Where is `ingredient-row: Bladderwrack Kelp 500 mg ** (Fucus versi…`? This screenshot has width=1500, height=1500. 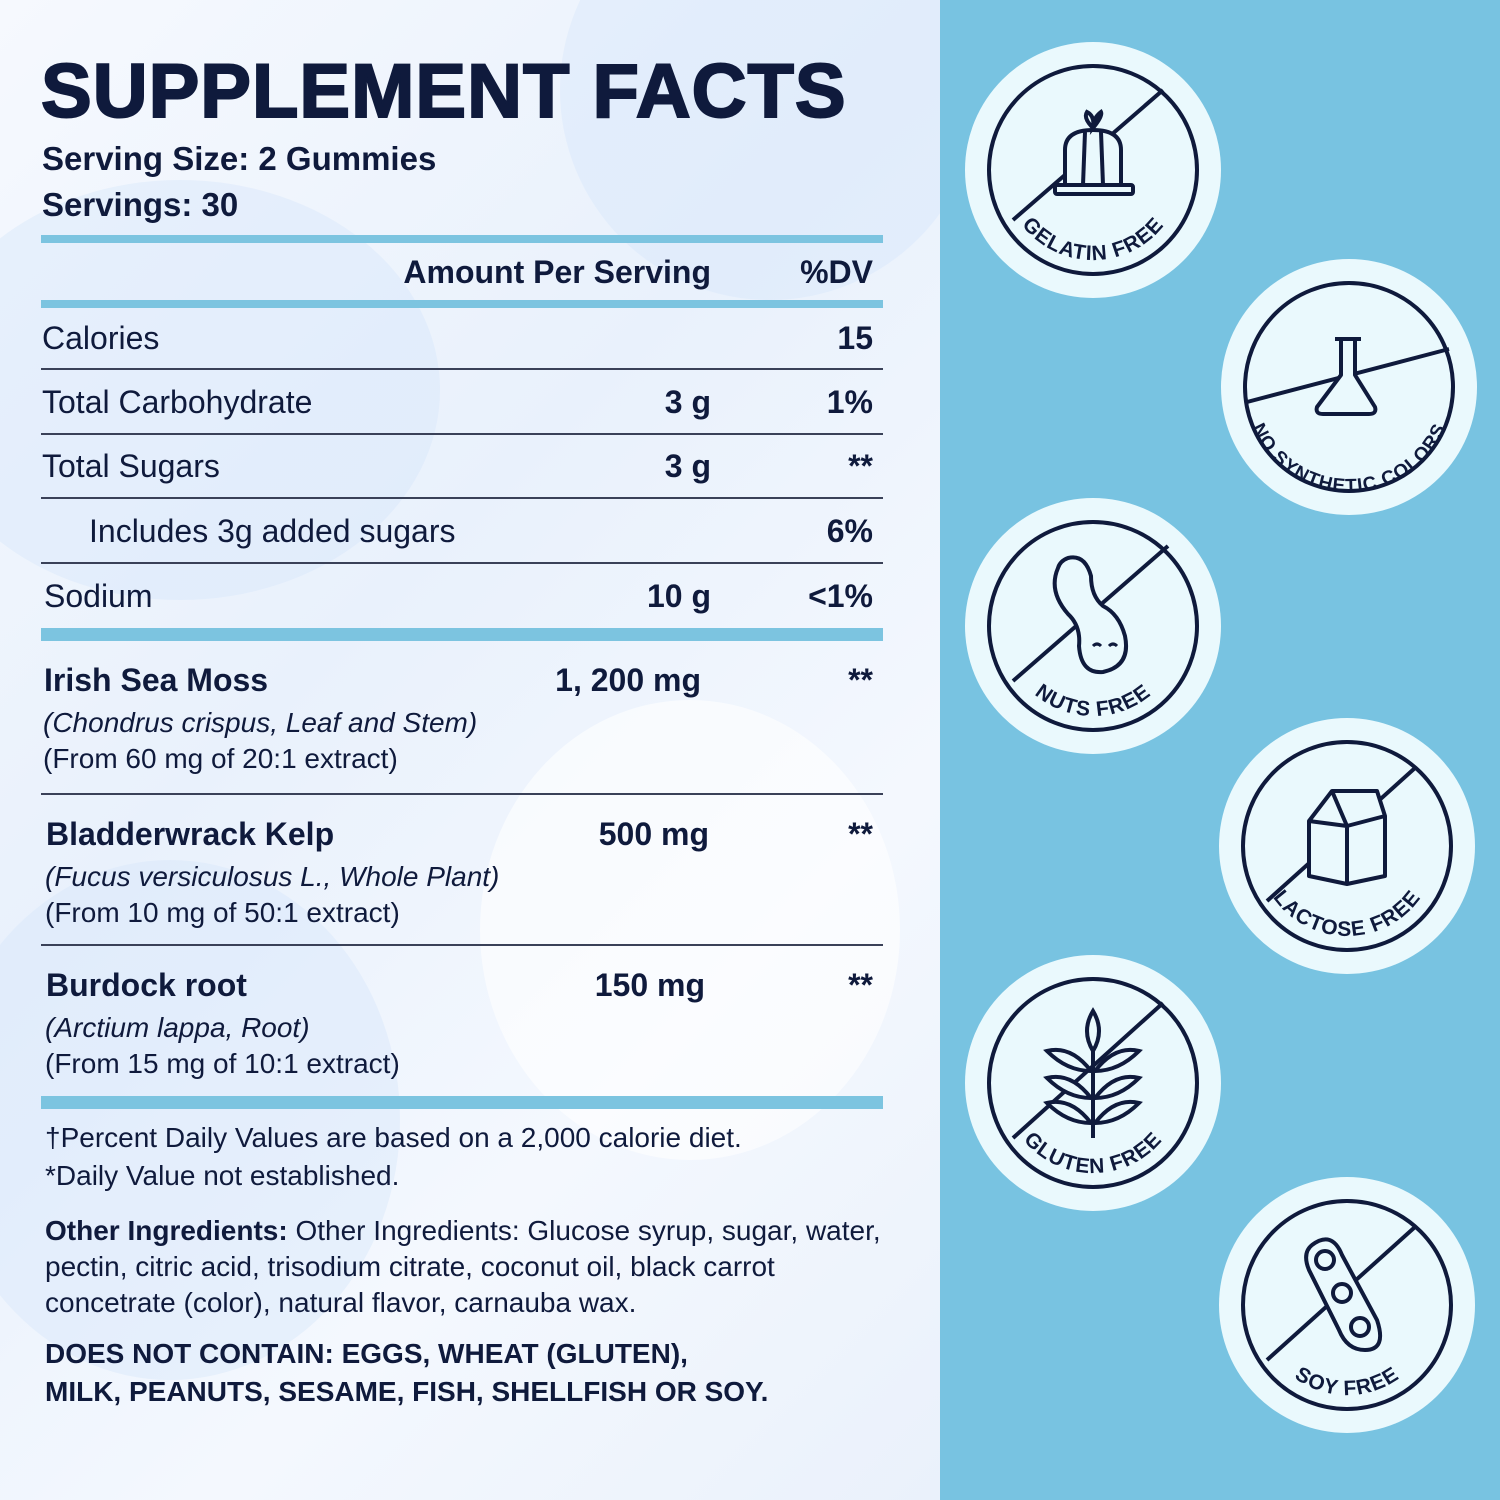 ingredient-row: Bladderwrack Kelp 500 mg ** (Fucus versi… is located at coordinates (462, 869).